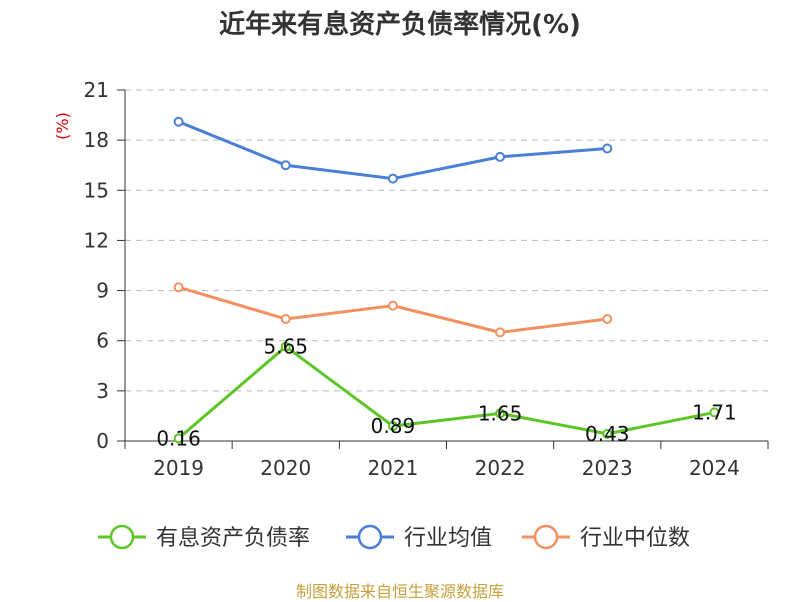  What do you see at coordinates (233, 538) in the screenshot?
I see `legend-label: 有息资产负债率` at bounding box center [233, 538].